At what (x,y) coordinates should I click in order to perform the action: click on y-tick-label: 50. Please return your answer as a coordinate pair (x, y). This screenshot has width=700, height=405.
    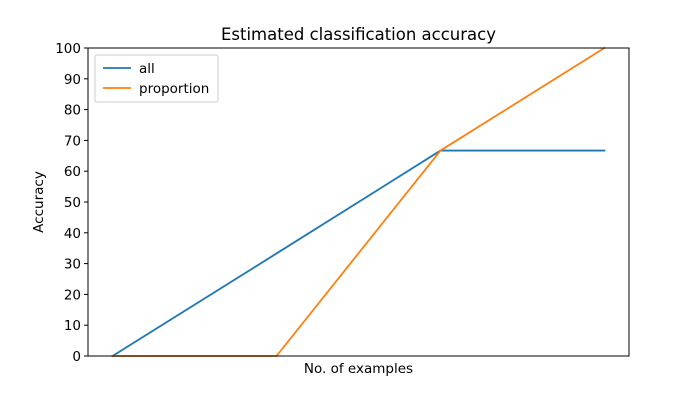
    Looking at the image, I should click on (72, 203).